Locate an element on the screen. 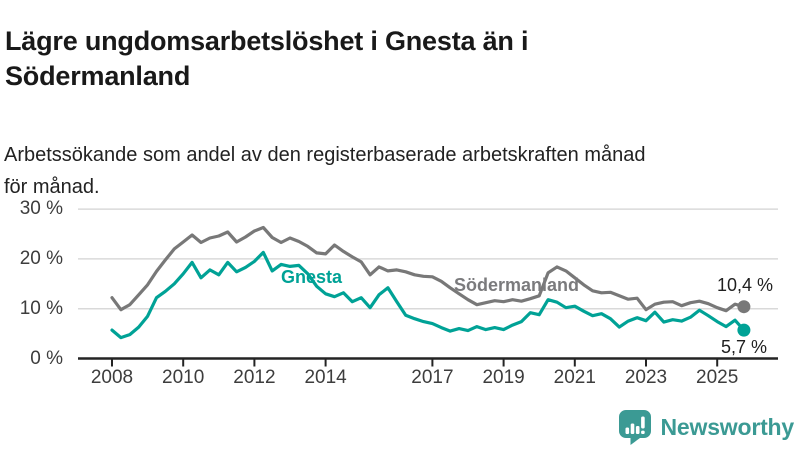 The width and height of the screenshot is (800, 450). x-tick-label: 2023 is located at coordinates (646, 377).